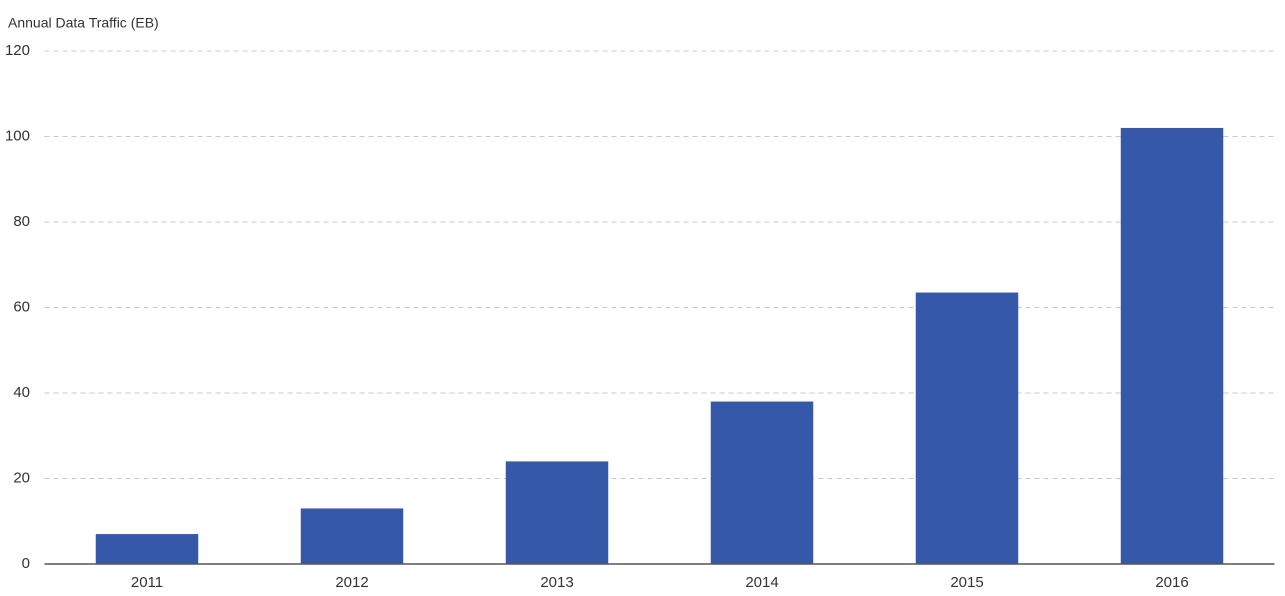  Describe the element at coordinates (21, 477) in the screenshot. I see `y-tick-label: 20` at that location.